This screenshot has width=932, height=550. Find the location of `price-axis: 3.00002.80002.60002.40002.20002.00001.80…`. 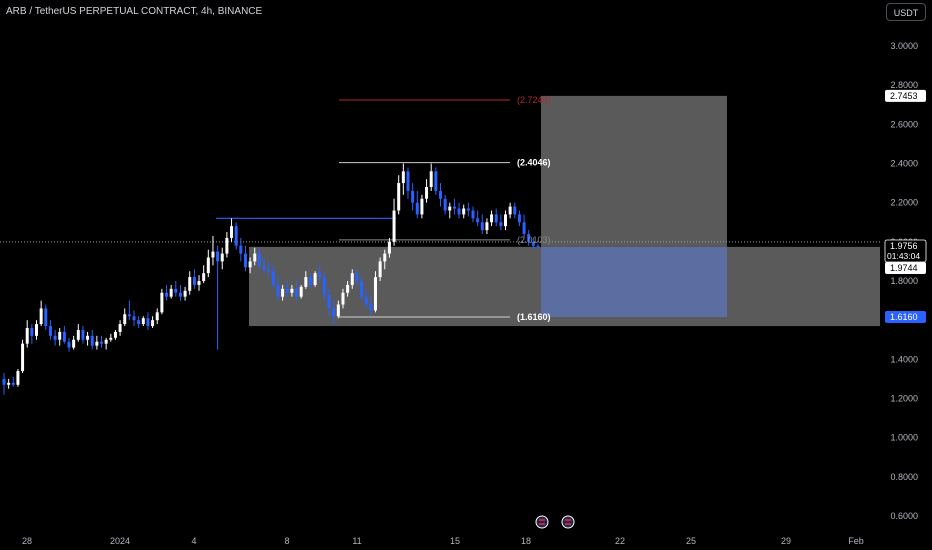

price-axis: 3.00002.80002.60002.40002.20002.00001.80… is located at coordinates (904, 281).